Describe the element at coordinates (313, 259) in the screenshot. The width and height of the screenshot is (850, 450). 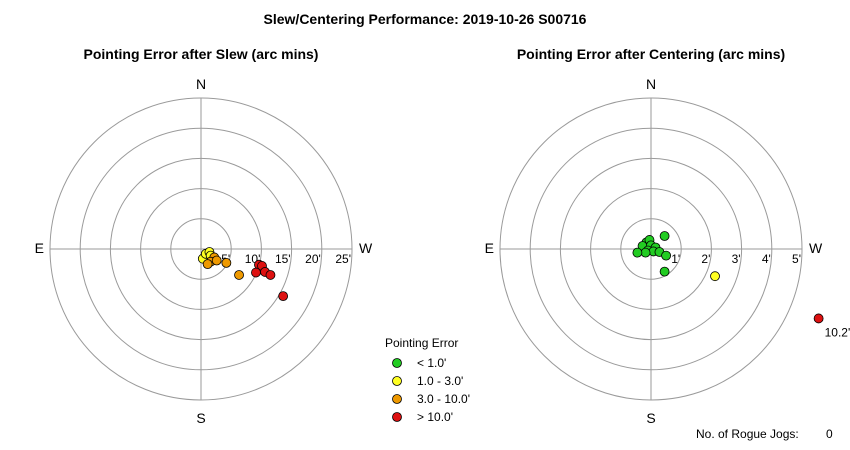
I see `slew-ring-label-4: 20'` at that location.